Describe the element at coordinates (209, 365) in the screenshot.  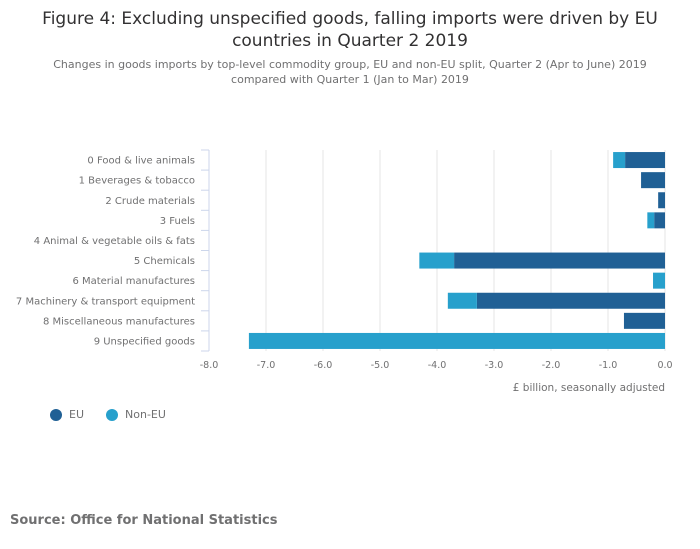
I see `x-tick-label: -8.0` at that location.